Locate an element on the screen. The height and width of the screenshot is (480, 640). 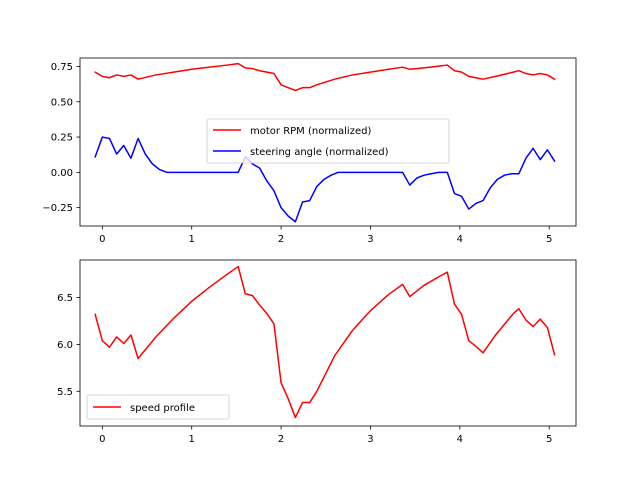
top-ytick-label: −0.25 is located at coordinates (57, 208).